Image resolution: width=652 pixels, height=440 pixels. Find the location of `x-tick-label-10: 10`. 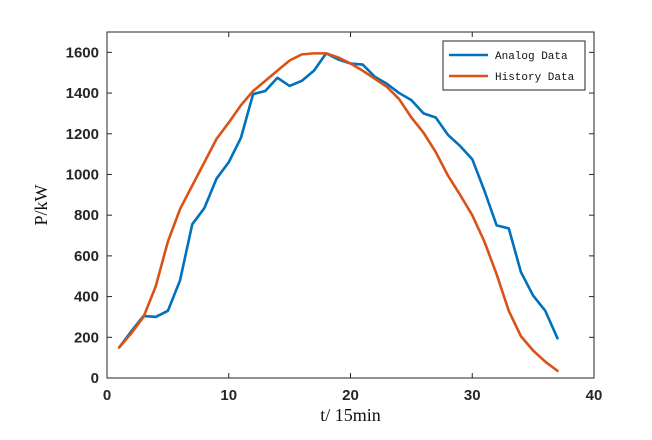

x-tick-label-10: 10 is located at coordinates (228, 395).